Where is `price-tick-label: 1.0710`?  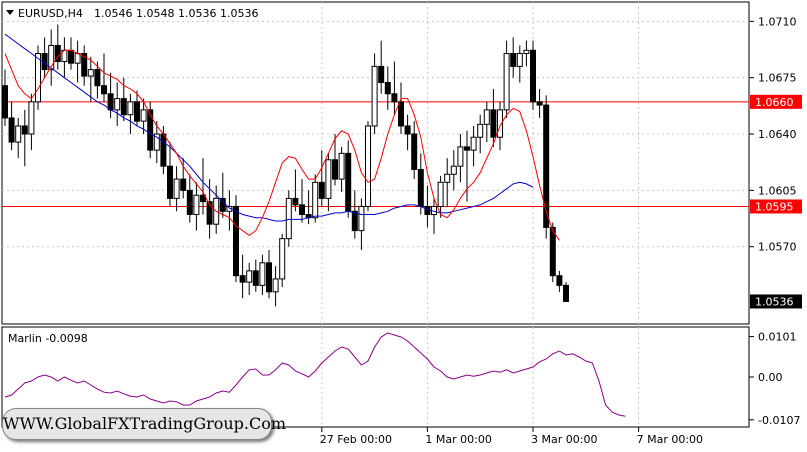 price-tick-label: 1.0710 is located at coordinates (777, 21).